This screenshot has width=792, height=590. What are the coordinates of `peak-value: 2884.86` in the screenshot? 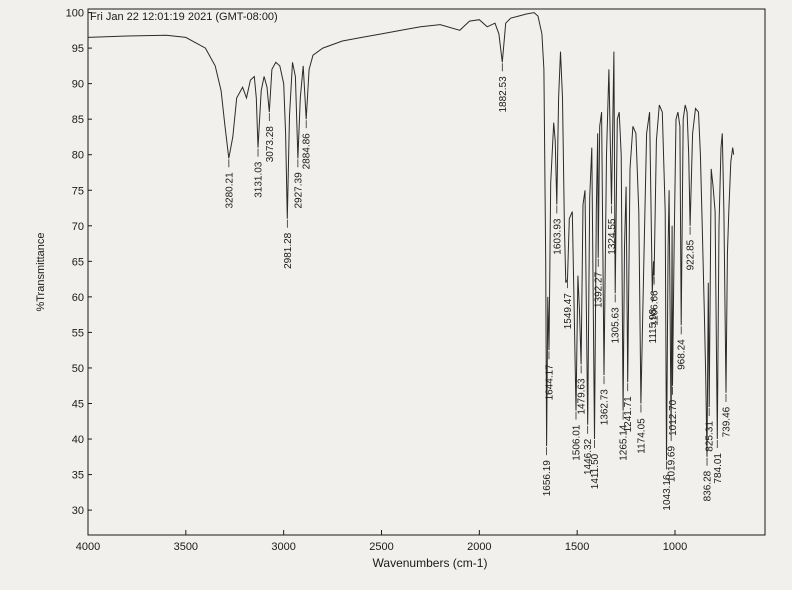 It's located at (307, 151).